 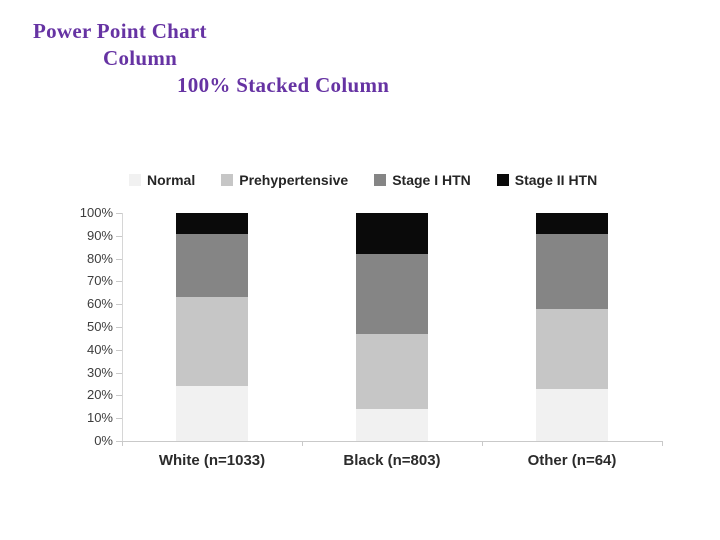 What do you see at coordinates (99, 258) in the screenshot?
I see `y-axis-label: 80%` at bounding box center [99, 258].